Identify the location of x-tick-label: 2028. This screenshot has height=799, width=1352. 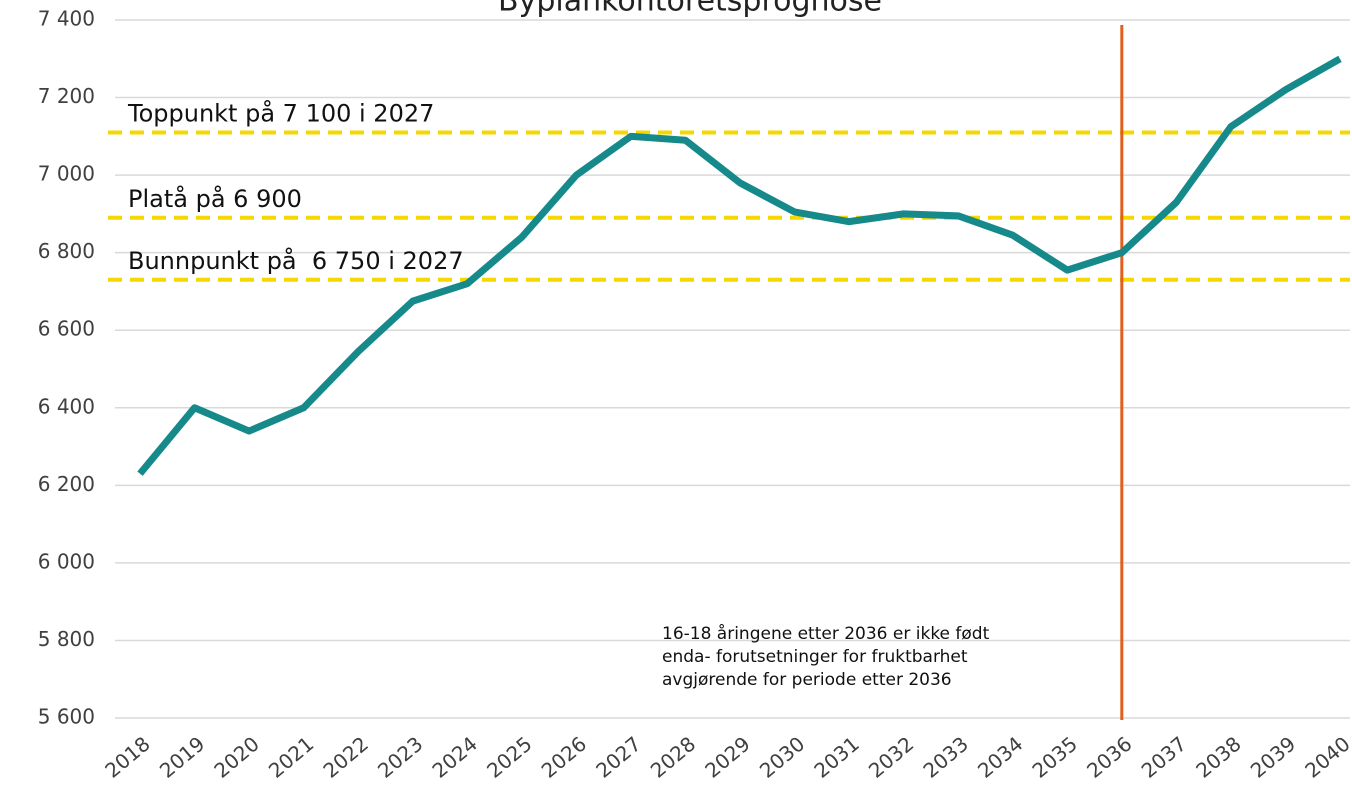
(673, 757).